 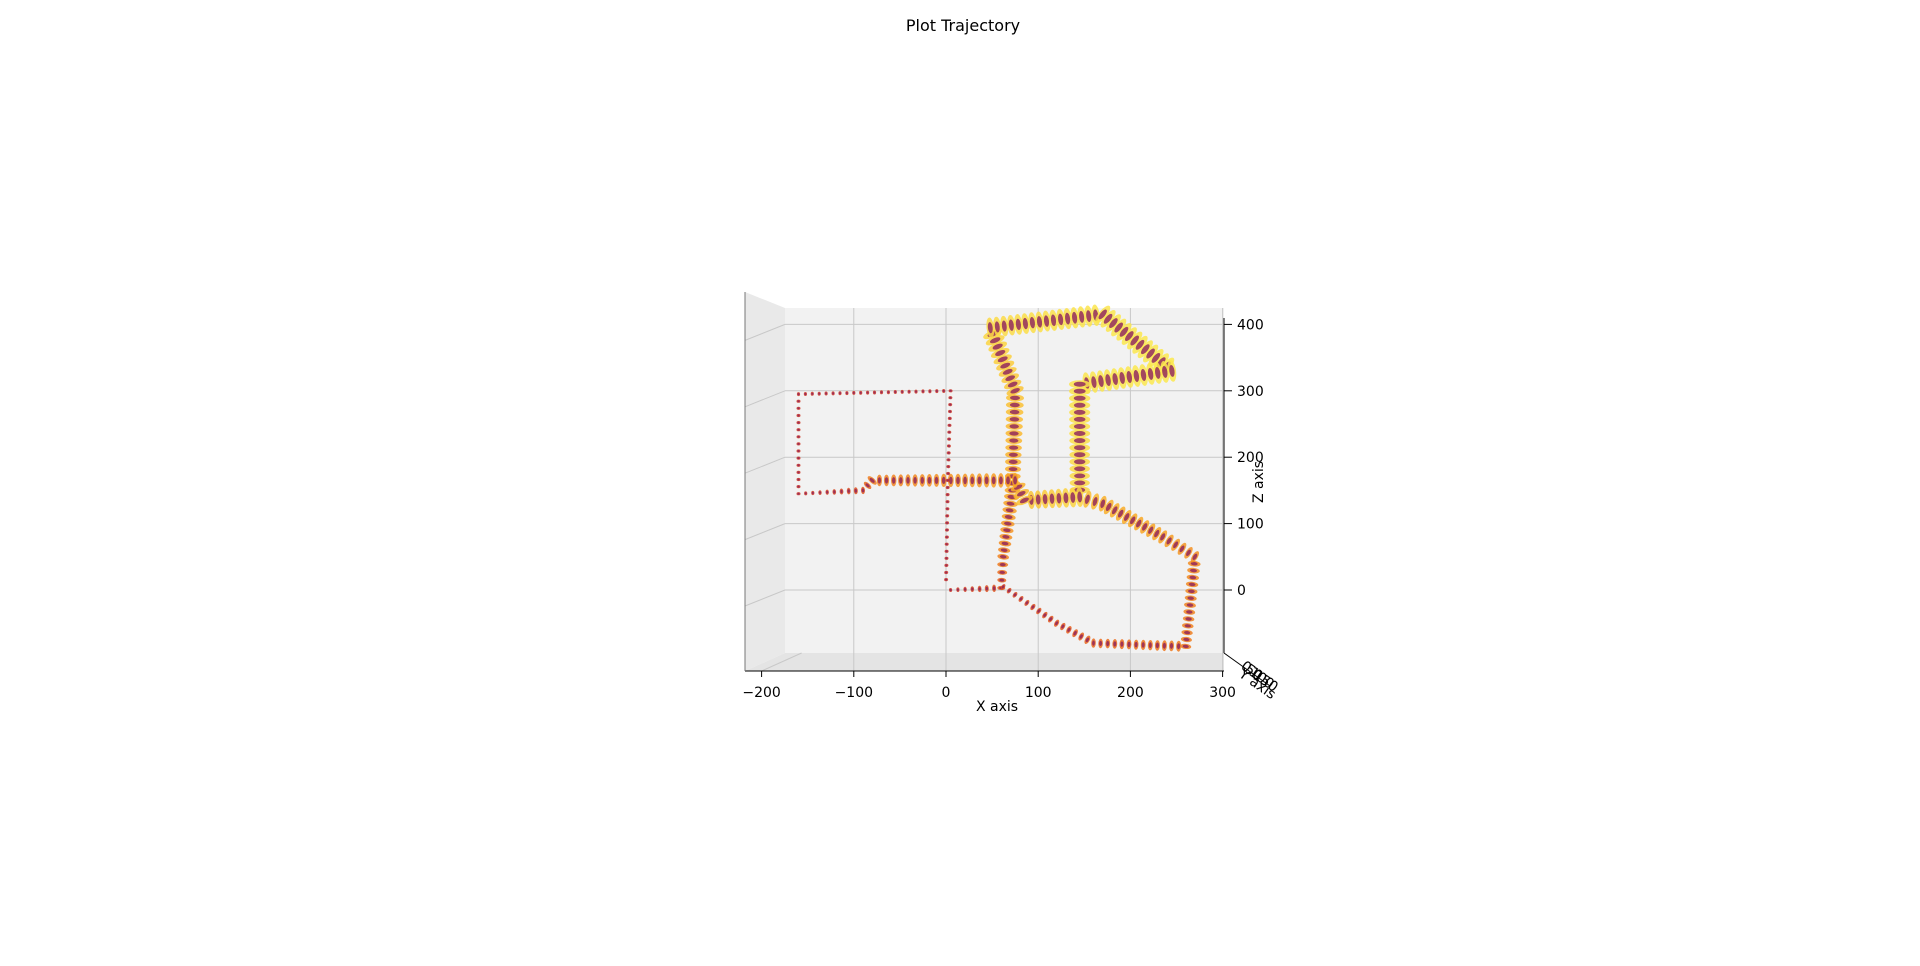 What do you see at coordinates (963, 25) in the screenshot?
I see `chart-title: Plot Trajectory` at bounding box center [963, 25].